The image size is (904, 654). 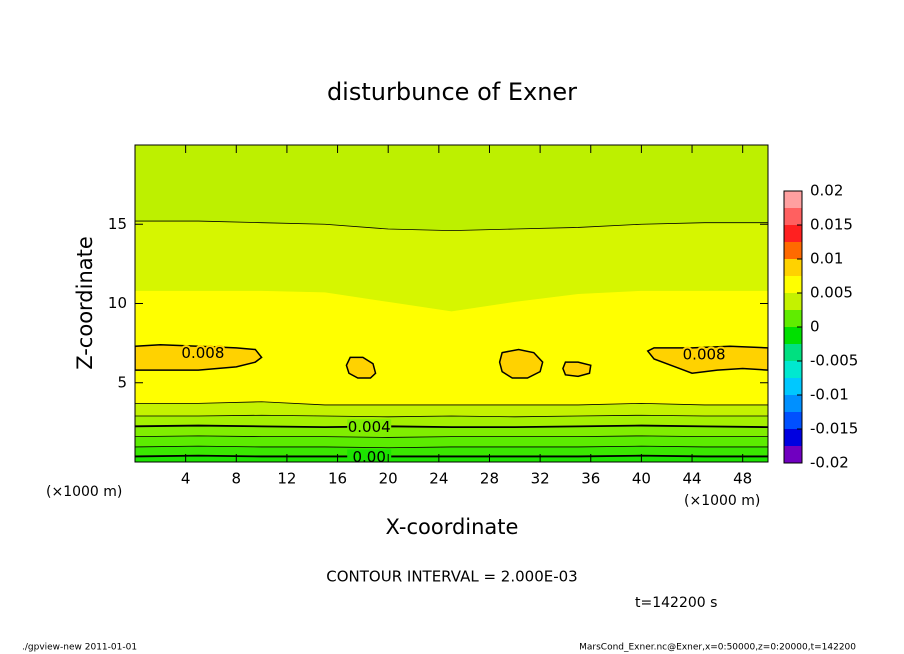 I want to click on contour-label: 0.004, so click(x=369, y=427).